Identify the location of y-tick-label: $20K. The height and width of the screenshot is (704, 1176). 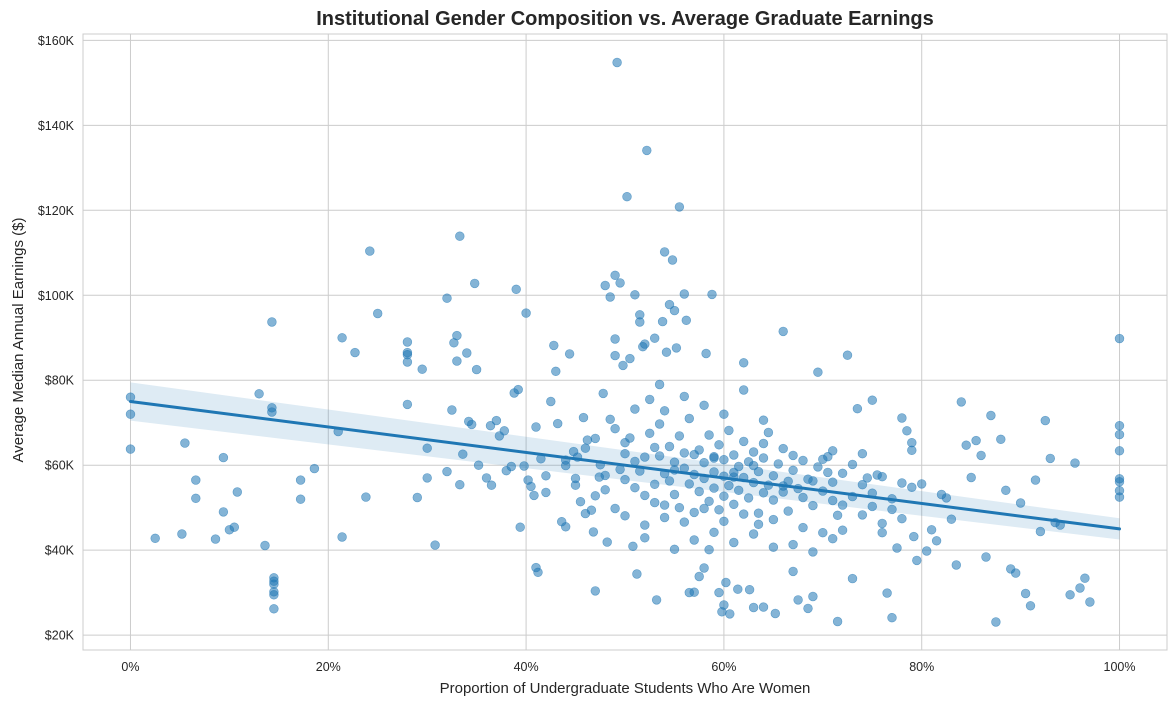
(60, 636).